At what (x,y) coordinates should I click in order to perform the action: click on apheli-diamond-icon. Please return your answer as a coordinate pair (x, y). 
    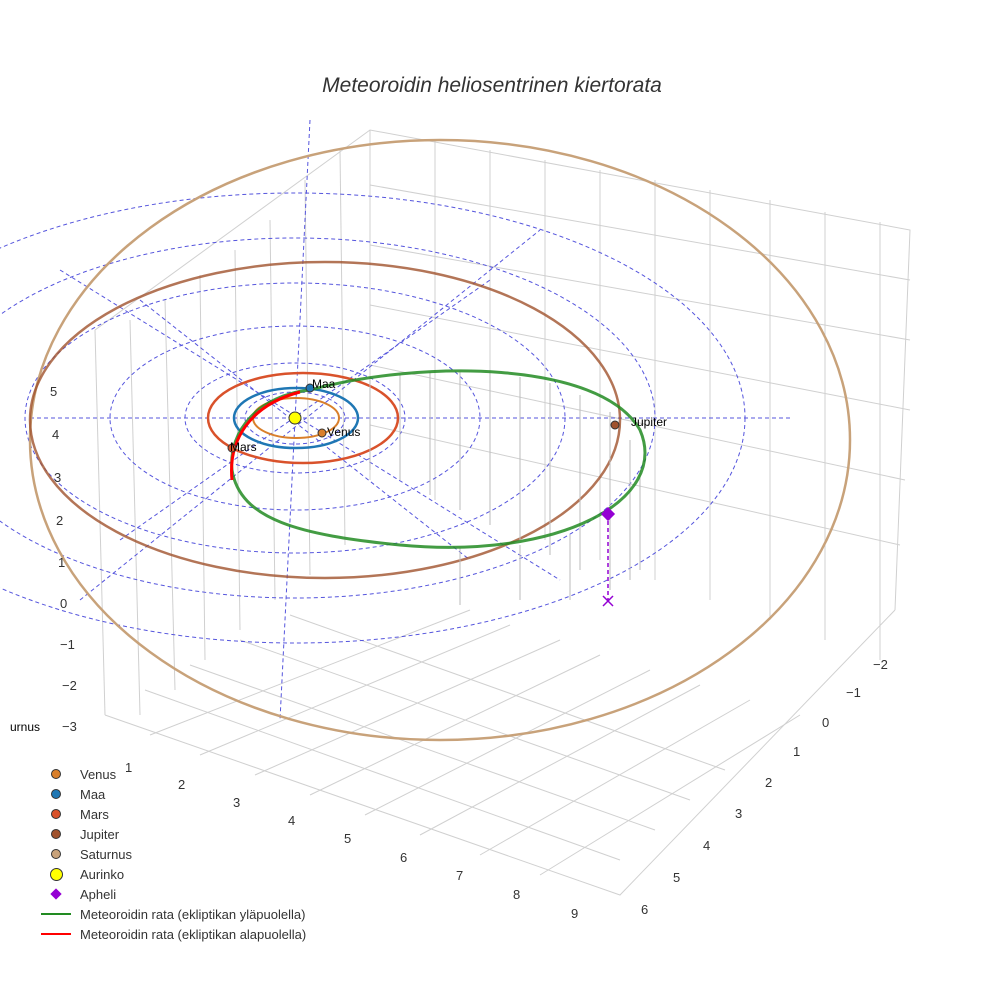
    Looking at the image, I should click on (56, 894).